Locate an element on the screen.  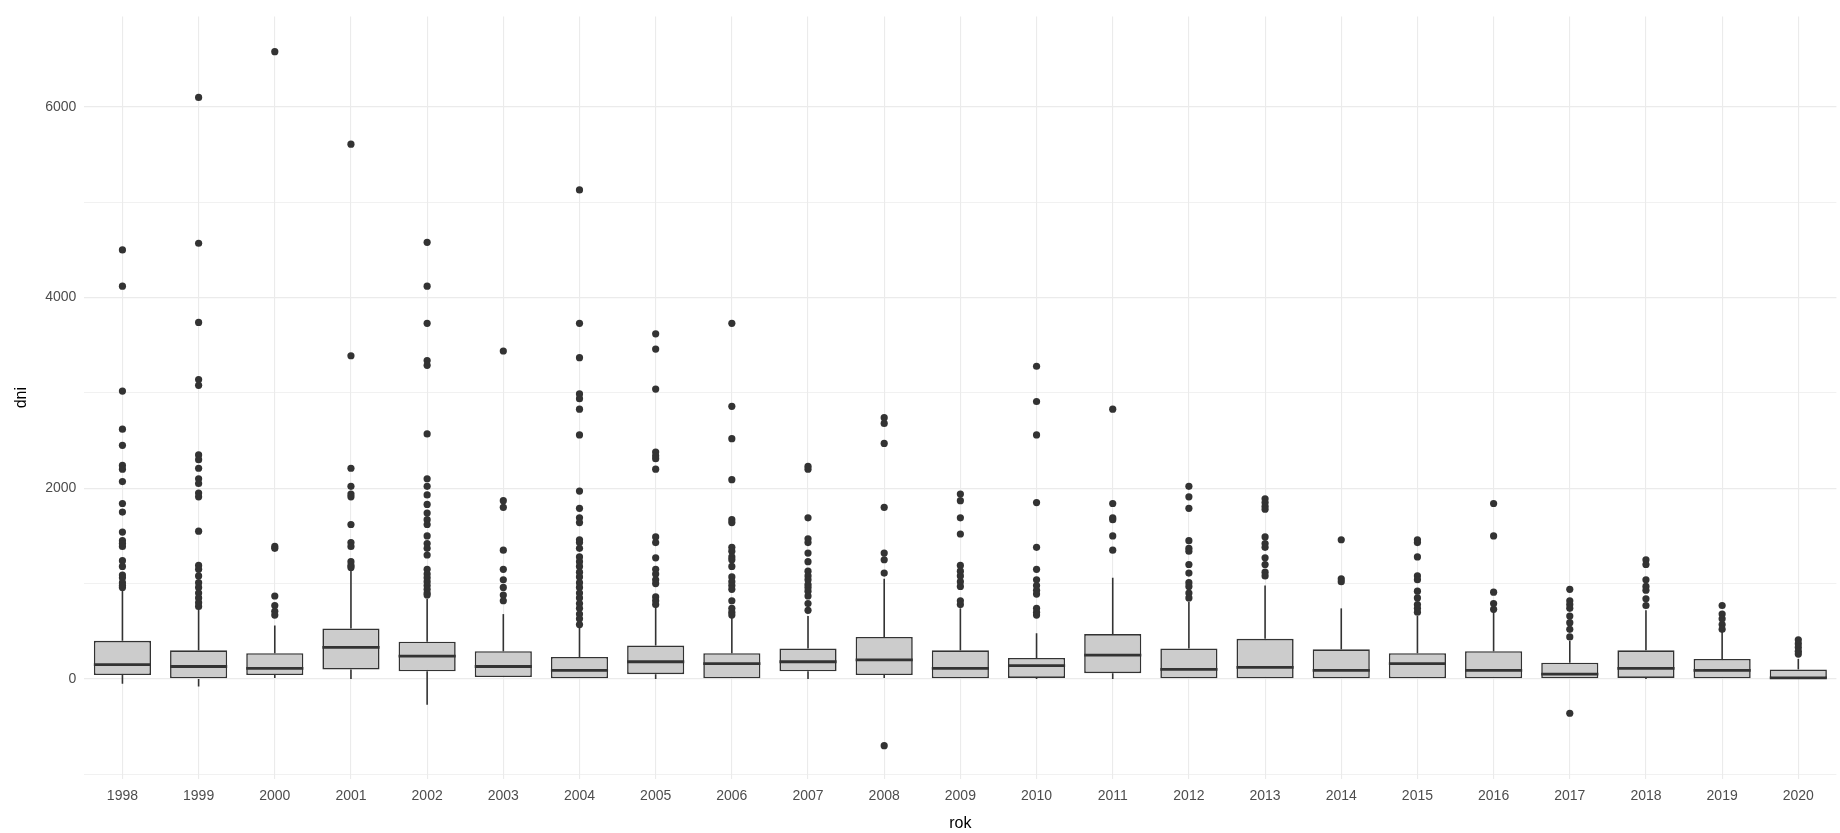
x-tick-label: 2018 is located at coordinates (1646, 795).